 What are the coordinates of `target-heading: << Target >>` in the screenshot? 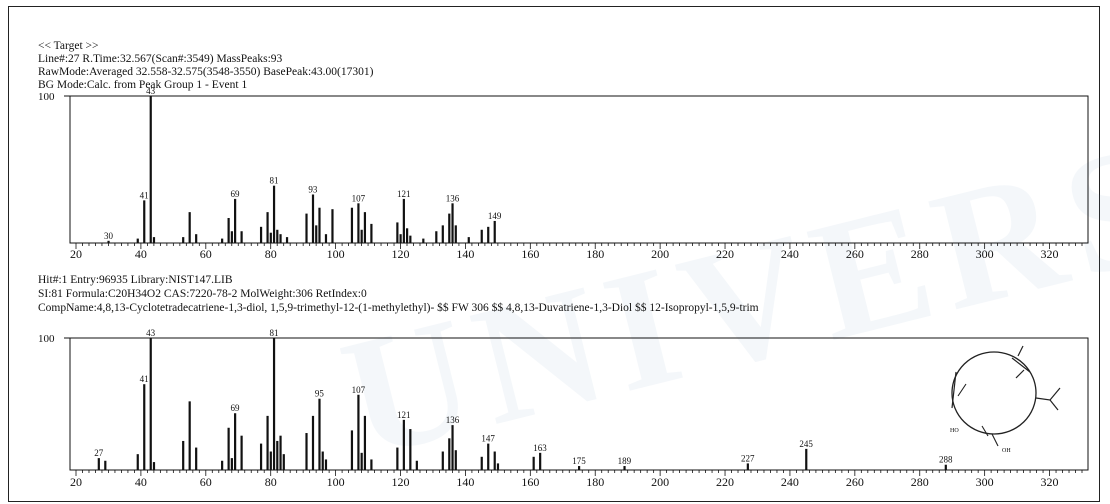 It's located at (68, 46).